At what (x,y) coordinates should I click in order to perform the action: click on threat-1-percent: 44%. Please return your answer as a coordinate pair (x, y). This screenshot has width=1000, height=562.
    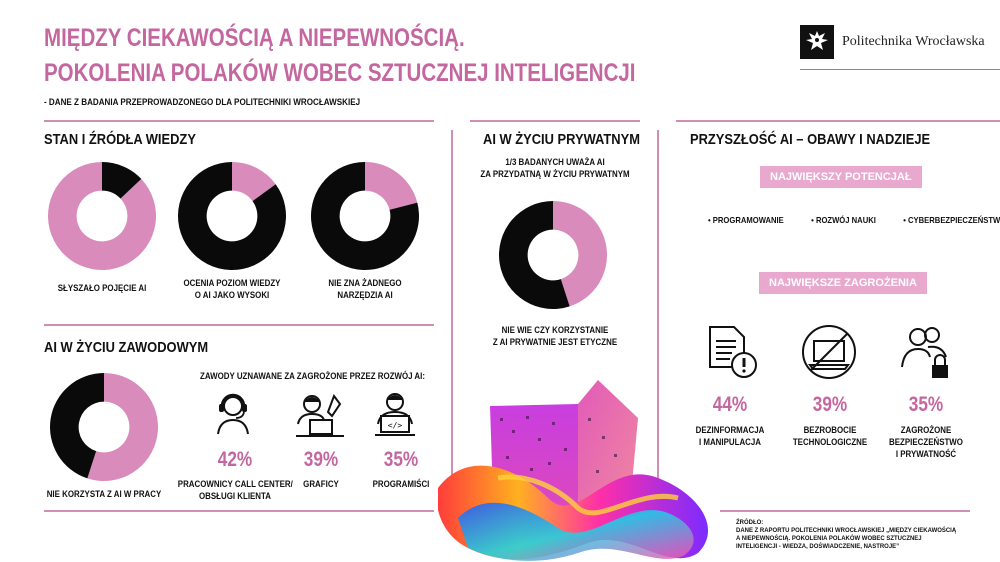
    Looking at the image, I should click on (730, 404).